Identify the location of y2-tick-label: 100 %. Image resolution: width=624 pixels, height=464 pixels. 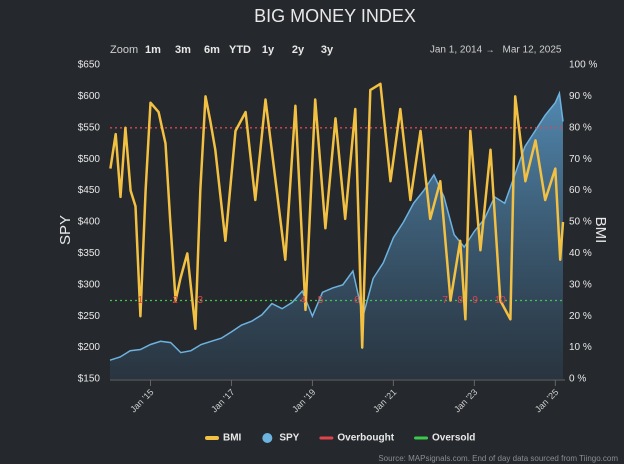
(583, 65).